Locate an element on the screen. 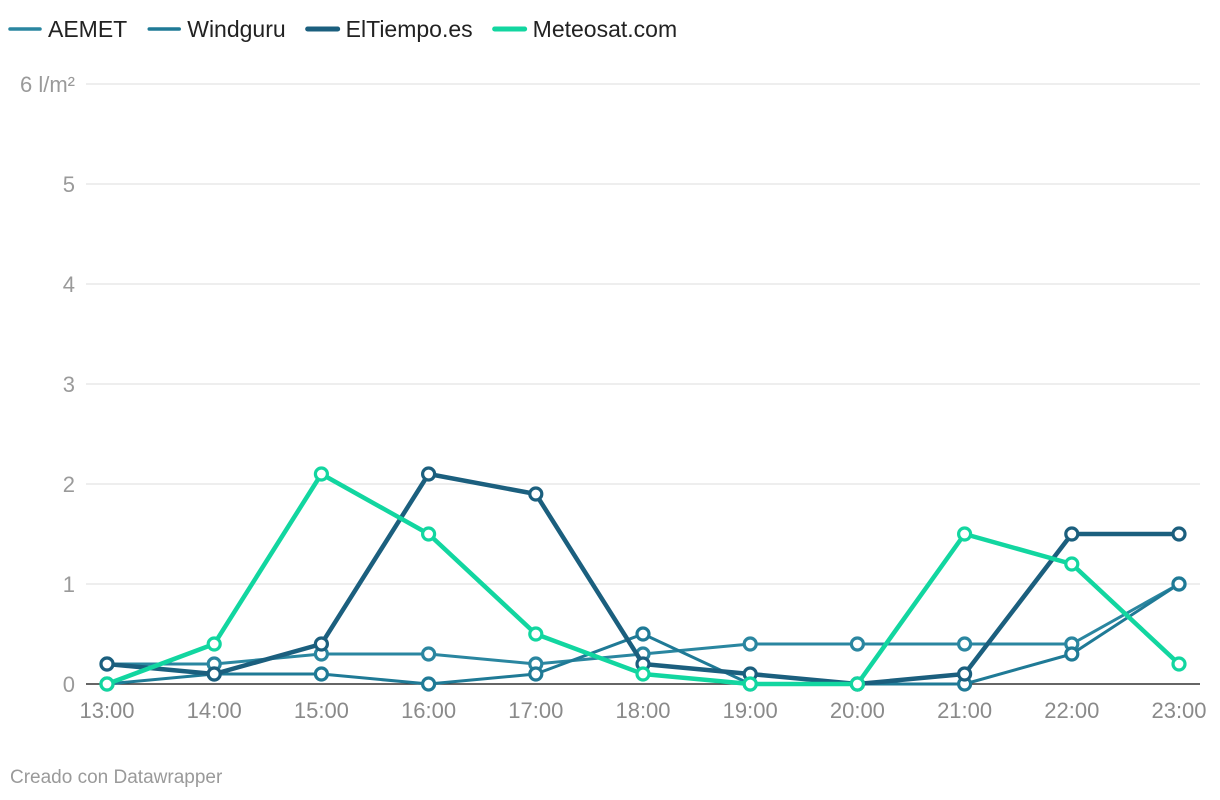  x-tick-label: 16:00 is located at coordinates (428, 710).